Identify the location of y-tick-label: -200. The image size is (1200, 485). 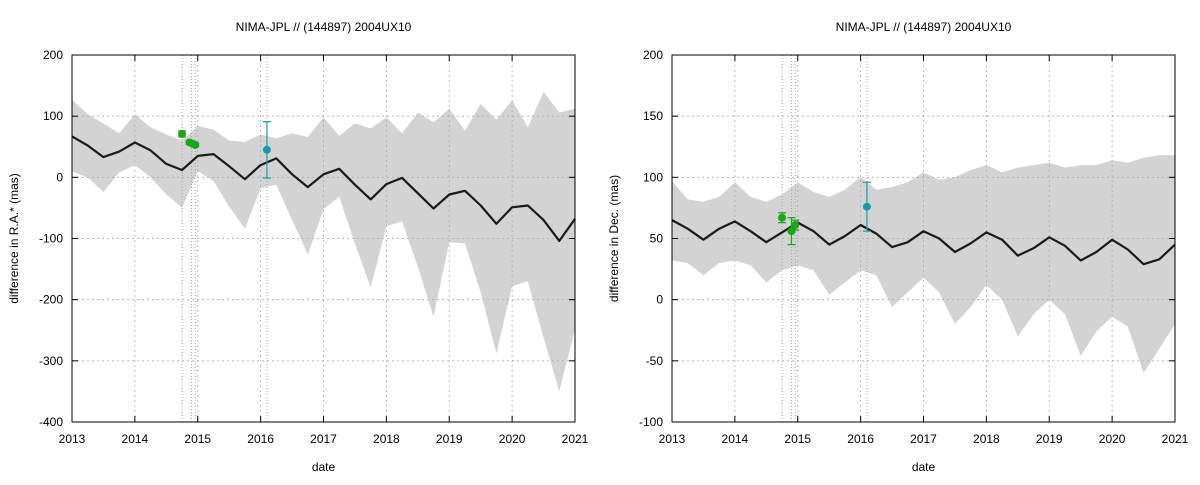
(51, 300).